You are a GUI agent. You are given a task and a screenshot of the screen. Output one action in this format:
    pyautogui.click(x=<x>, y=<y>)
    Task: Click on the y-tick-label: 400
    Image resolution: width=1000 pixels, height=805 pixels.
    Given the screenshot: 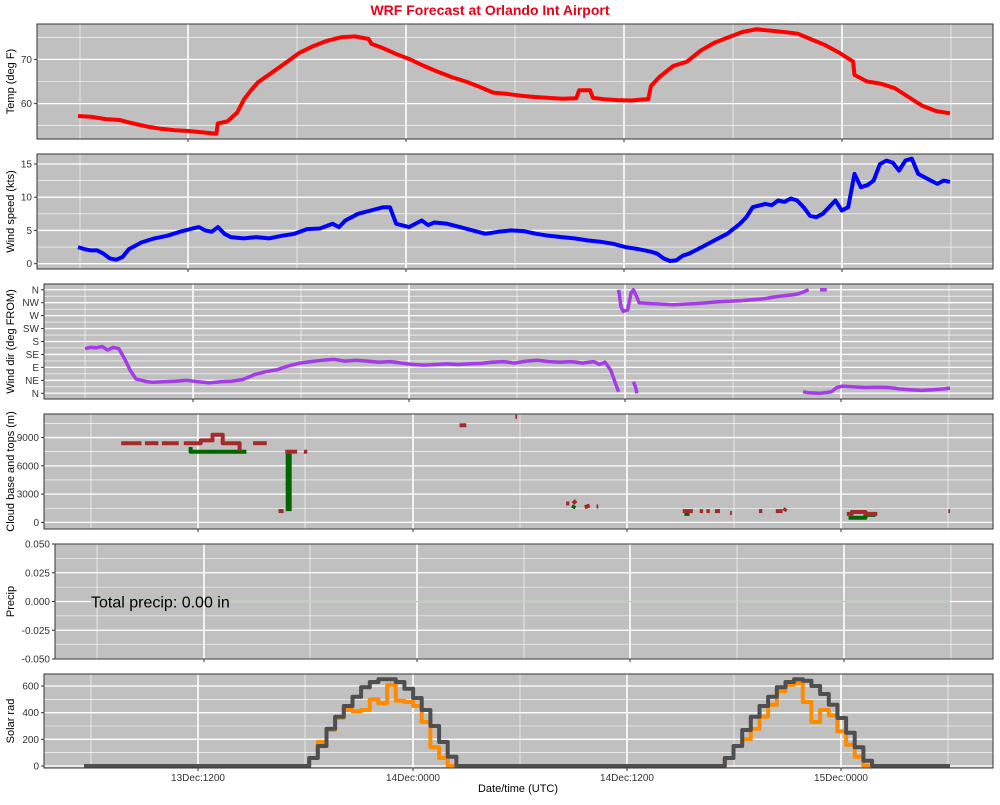 What is the action you would take?
    pyautogui.click(x=30, y=713)
    